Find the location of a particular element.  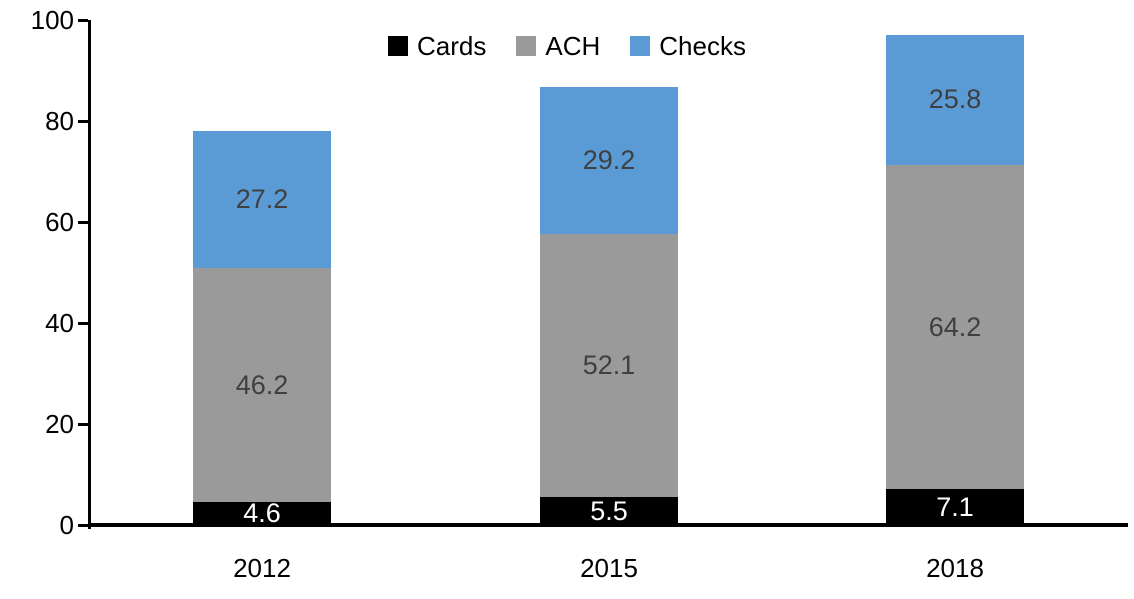

legend-item-ach: ACH is located at coordinates (558, 46).